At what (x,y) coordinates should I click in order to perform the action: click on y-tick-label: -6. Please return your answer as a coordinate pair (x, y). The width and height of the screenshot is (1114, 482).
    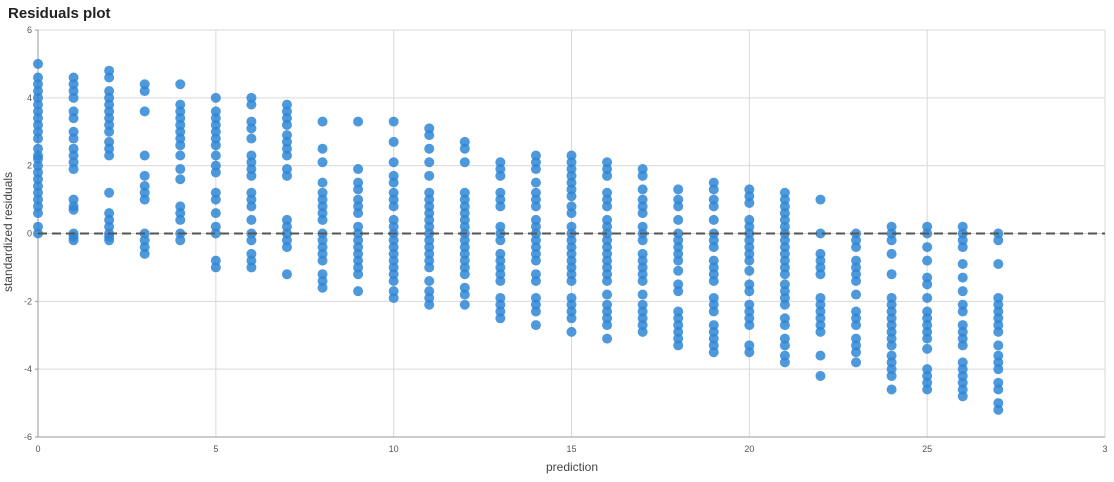
    Looking at the image, I should click on (28, 437).